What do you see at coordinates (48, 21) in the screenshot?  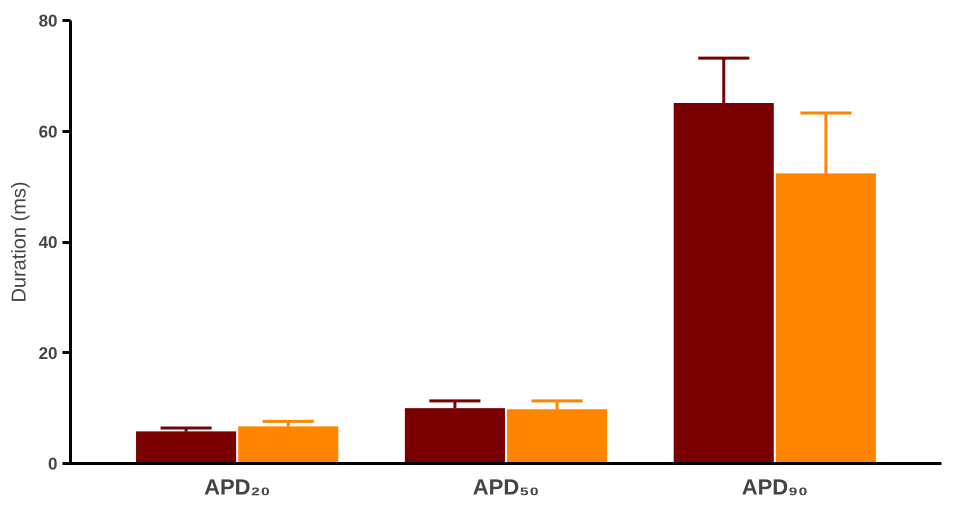 I see `y-tick-label: 80` at bounding box center [48, 21].